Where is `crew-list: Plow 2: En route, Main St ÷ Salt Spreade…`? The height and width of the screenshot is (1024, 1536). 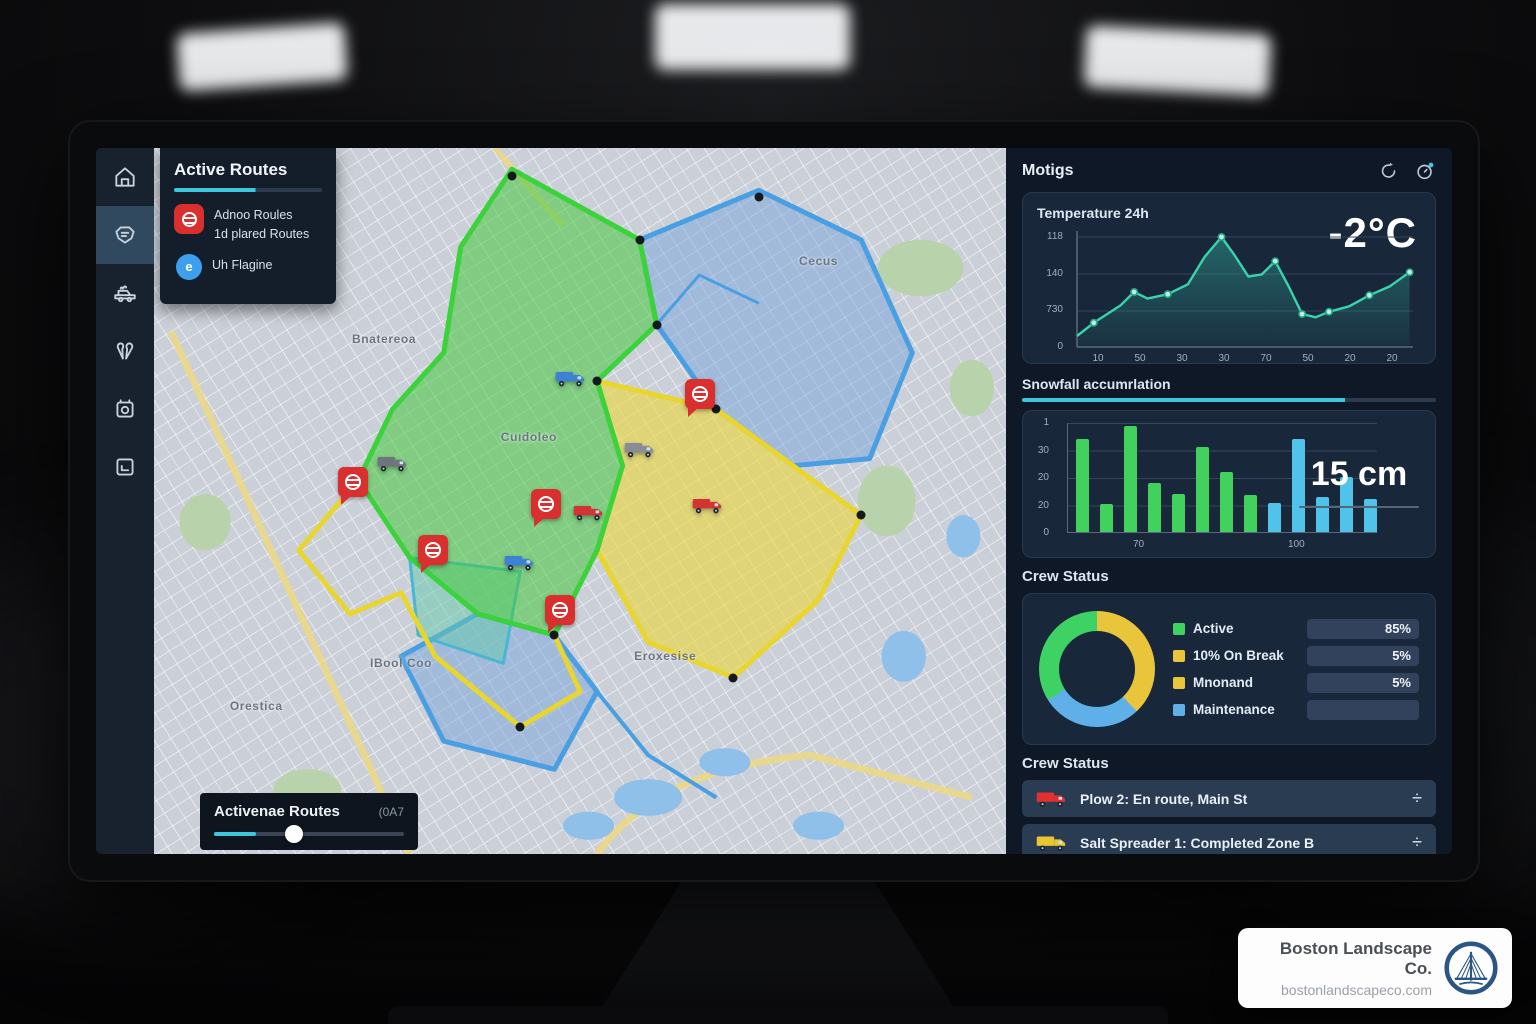
crew-list: Plow 2: En route, Main St ÷ Salt Spreade… is located at coordinates (1229, 817).